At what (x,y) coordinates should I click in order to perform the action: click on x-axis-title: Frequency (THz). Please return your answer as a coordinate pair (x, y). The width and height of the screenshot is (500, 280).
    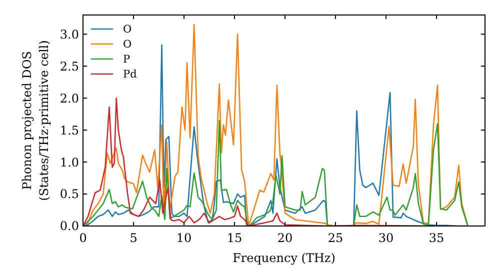
    Looking at the image, I should click on (284, 258).